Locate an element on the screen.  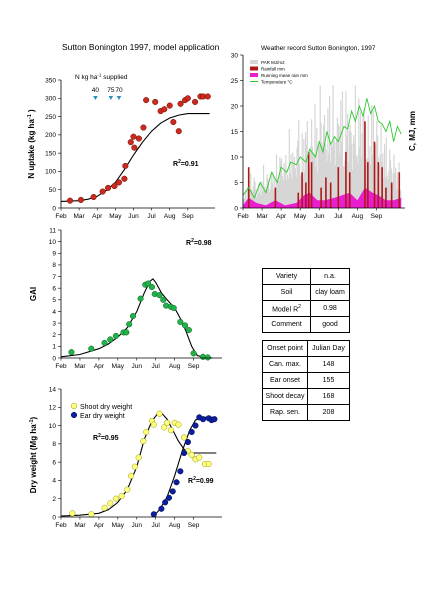
y-tick-label: 30 is located at coordinates (235, 55).